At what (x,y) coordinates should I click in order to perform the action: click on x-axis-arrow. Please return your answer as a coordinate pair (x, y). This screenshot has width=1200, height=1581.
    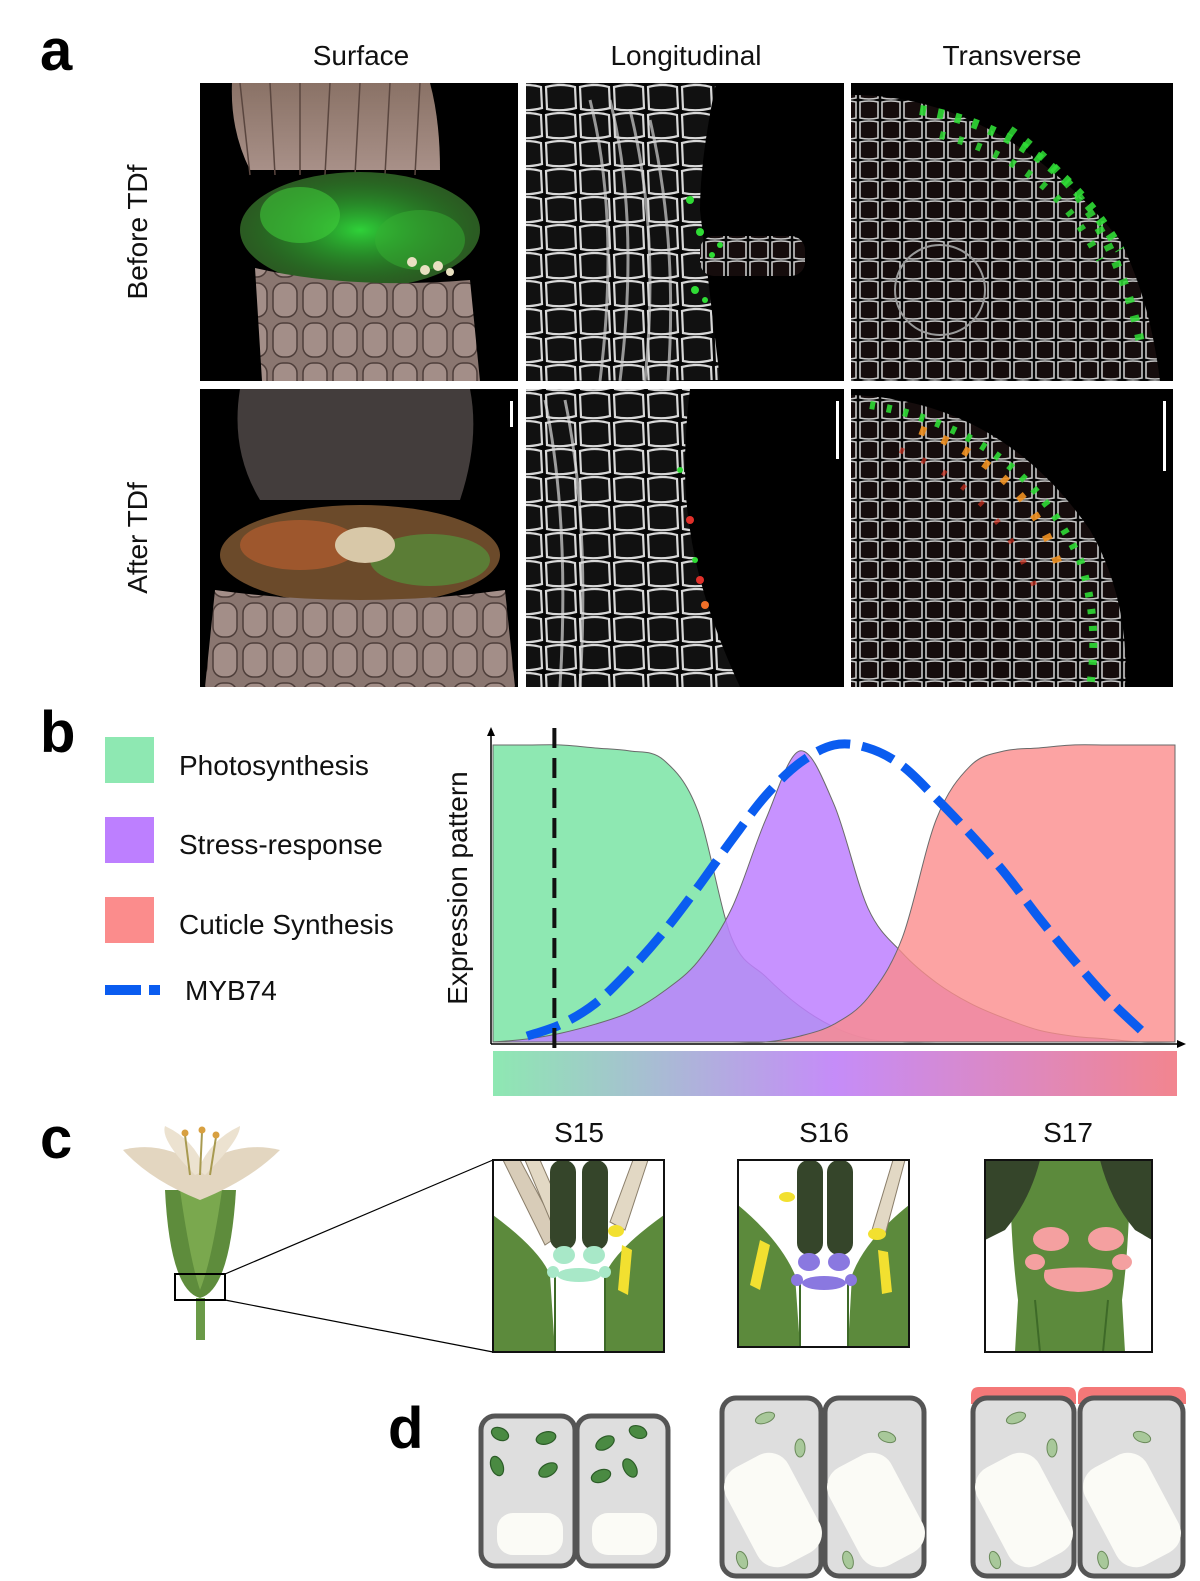
    Looking at the image, I should click on (1181, 1044).